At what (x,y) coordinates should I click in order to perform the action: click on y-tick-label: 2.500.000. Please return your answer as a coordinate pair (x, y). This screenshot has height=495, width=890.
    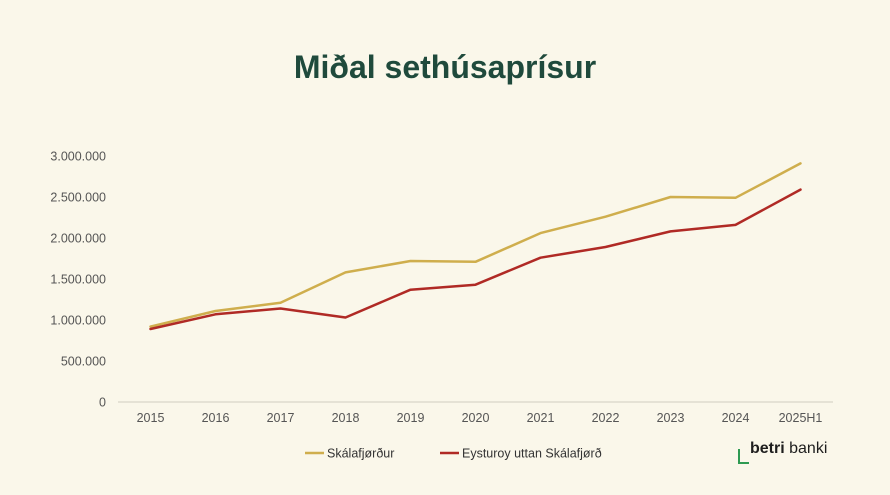
    Looking at the image, I should click on (78, 198).